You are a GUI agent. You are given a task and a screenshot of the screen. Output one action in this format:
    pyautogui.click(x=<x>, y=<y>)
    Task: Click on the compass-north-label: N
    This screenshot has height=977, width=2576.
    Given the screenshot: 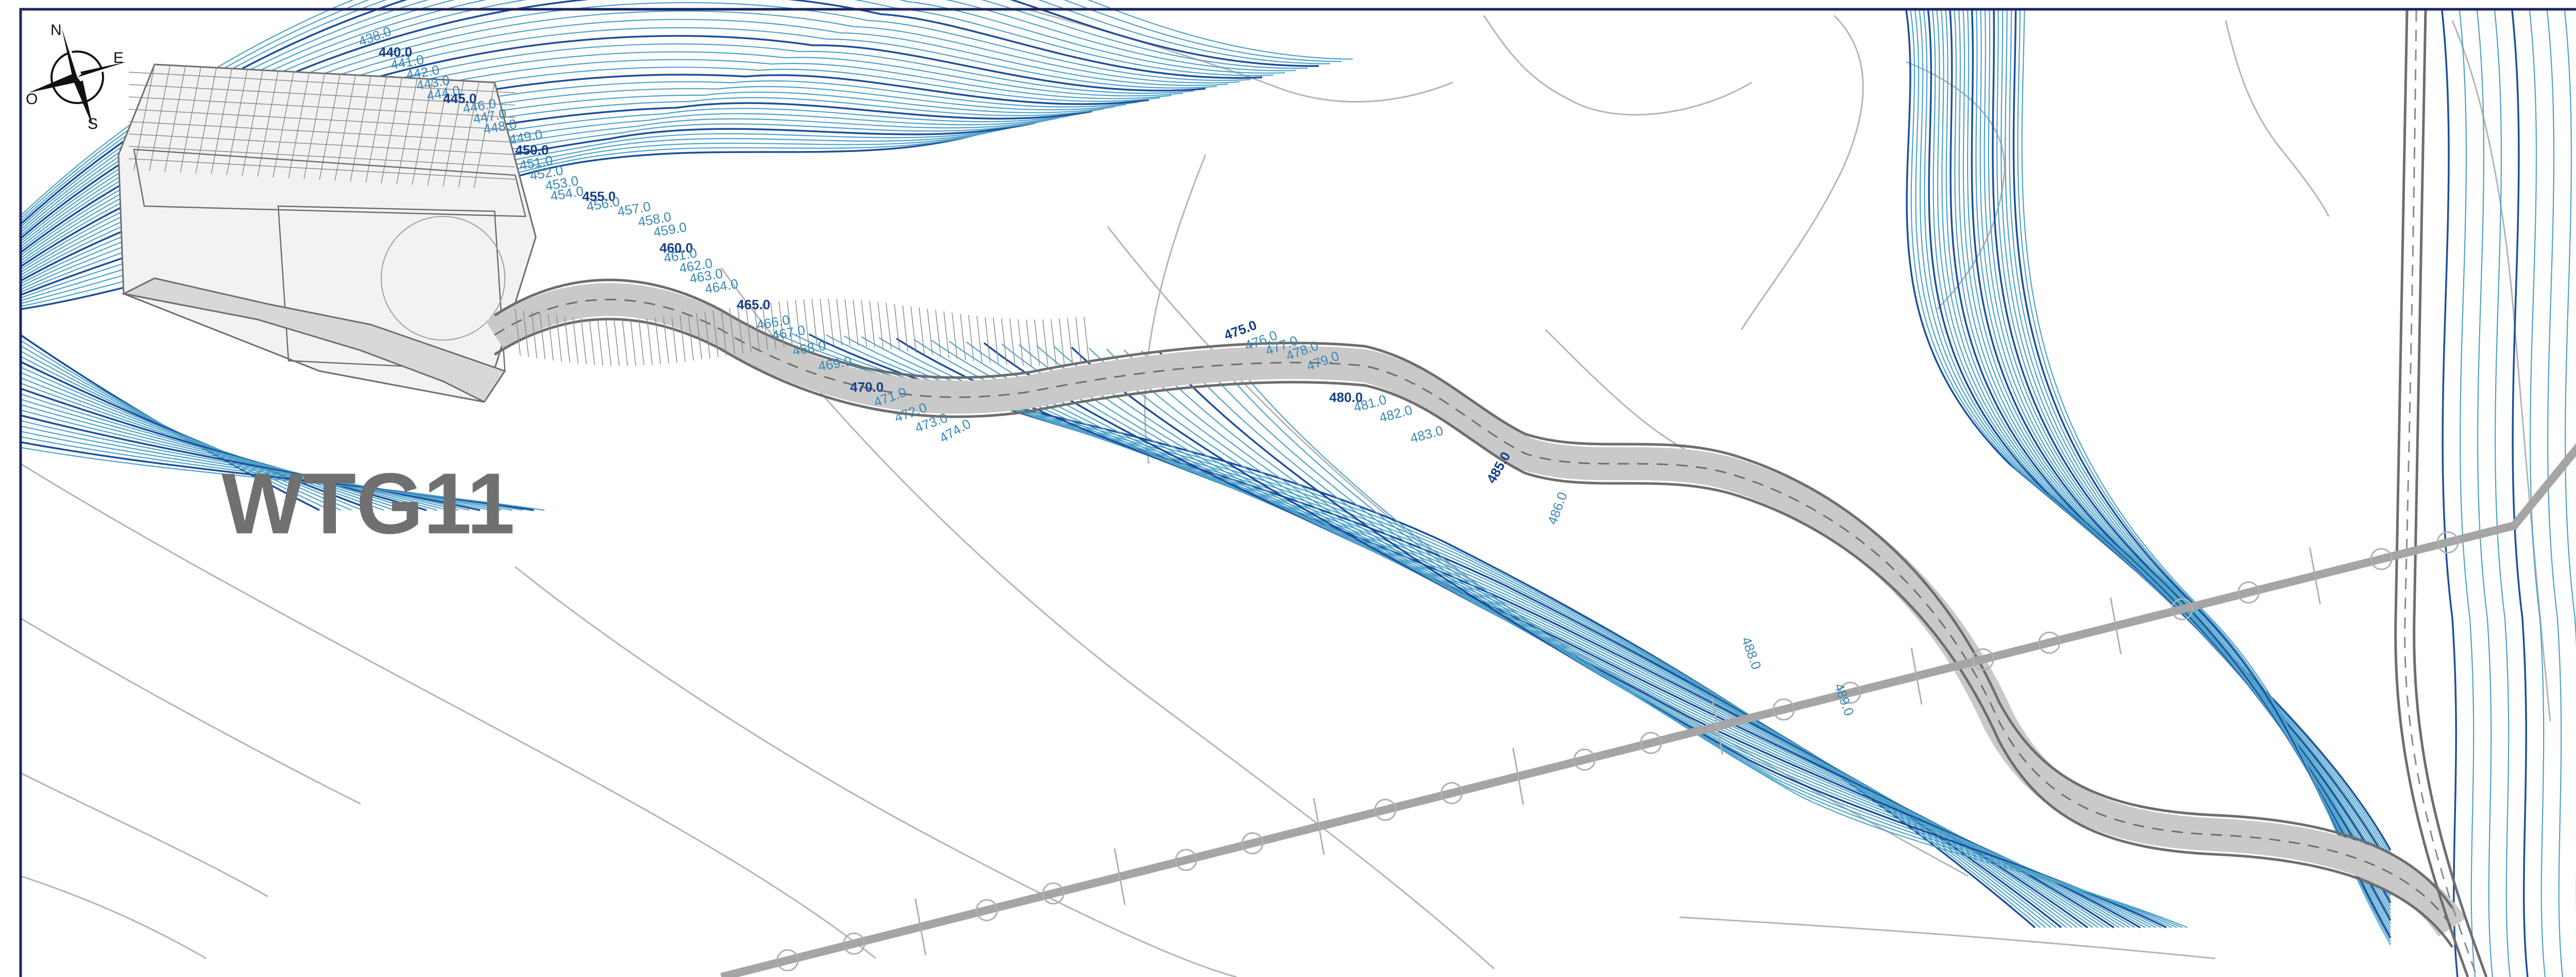 What is the action you would take?
    pyautogui.click(x=56, y=30)
    